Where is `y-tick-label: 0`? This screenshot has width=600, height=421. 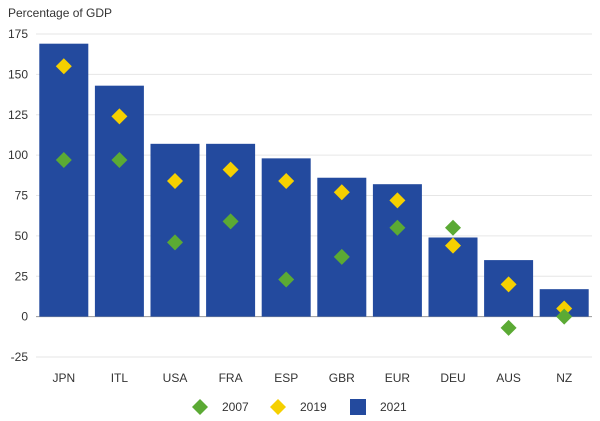
y-tick-label: 0 is located at coordinates (24, 317).